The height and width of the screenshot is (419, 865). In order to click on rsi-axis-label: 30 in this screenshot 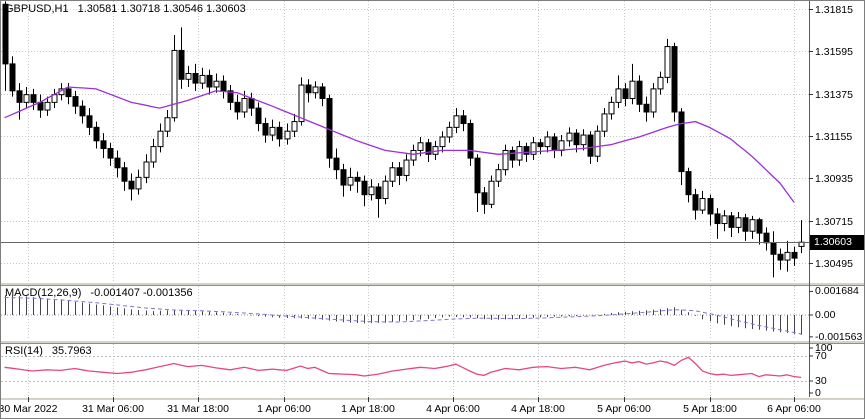, I will do `click(821, 381)`.